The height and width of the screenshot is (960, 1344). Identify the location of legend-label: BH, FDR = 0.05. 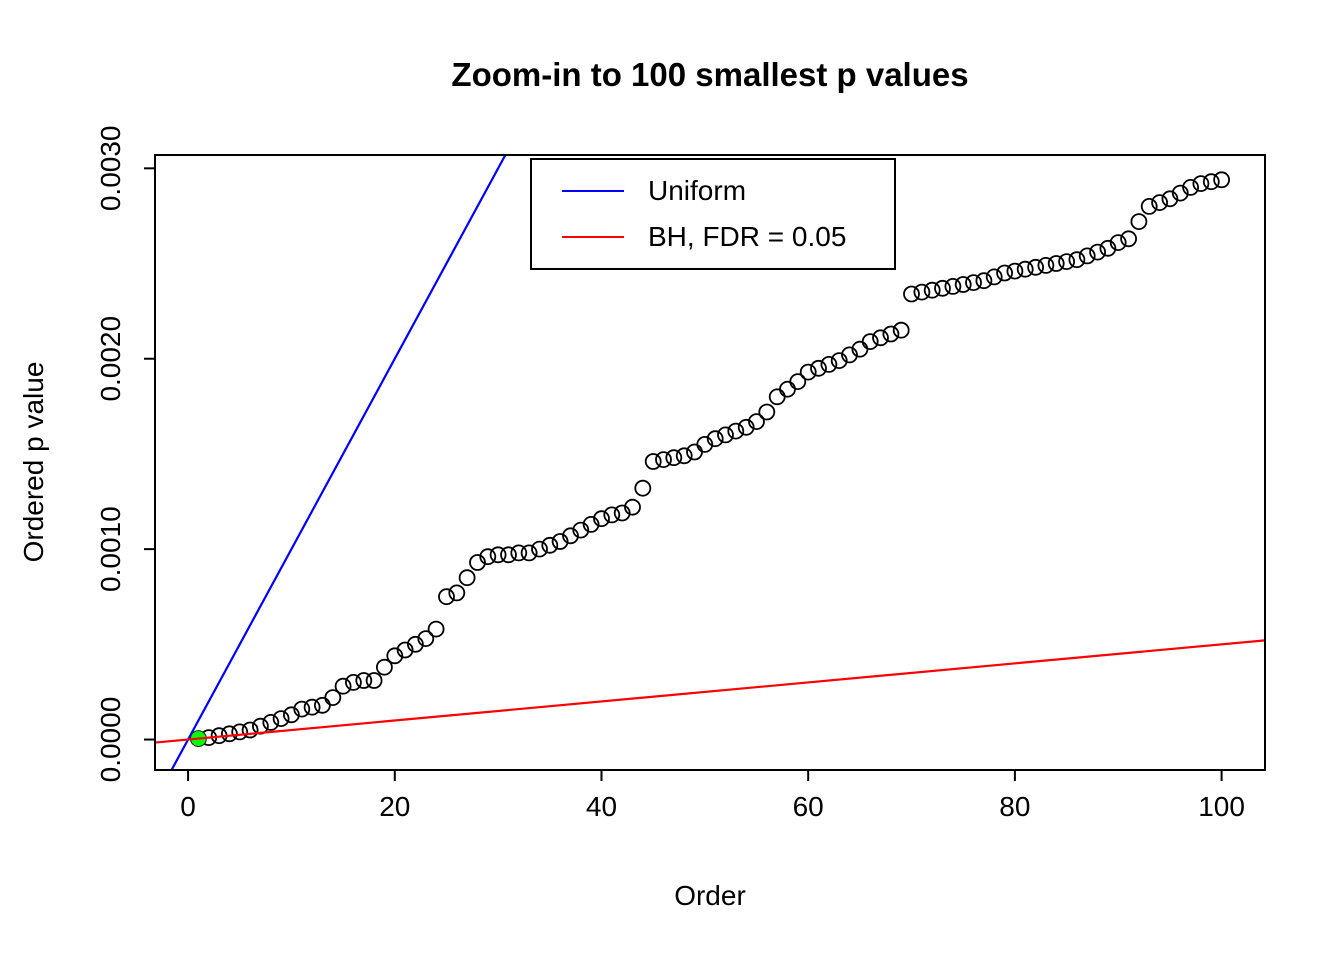
(747, 237).